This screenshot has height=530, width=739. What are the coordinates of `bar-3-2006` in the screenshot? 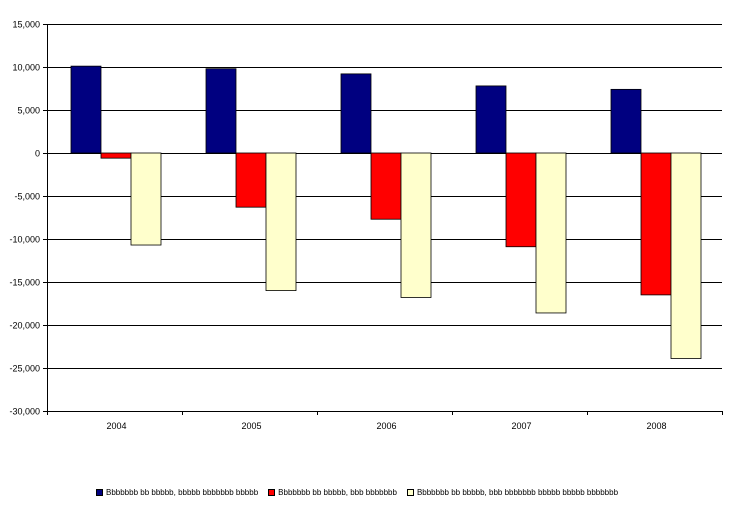 It's located at (416, 225).